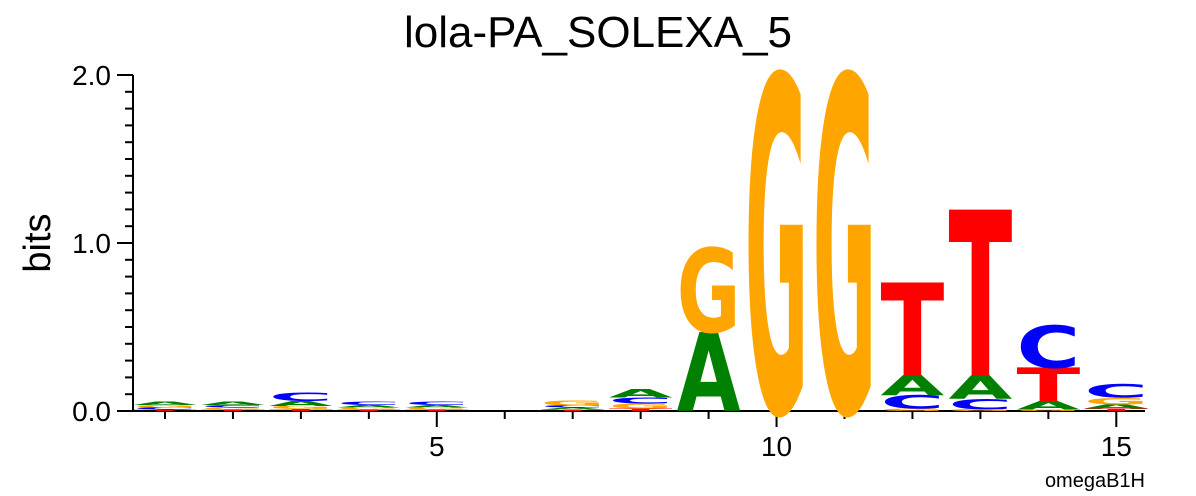  I want to click on chart-title: lola-PA_SOLEXA_5, so click(598, 32).